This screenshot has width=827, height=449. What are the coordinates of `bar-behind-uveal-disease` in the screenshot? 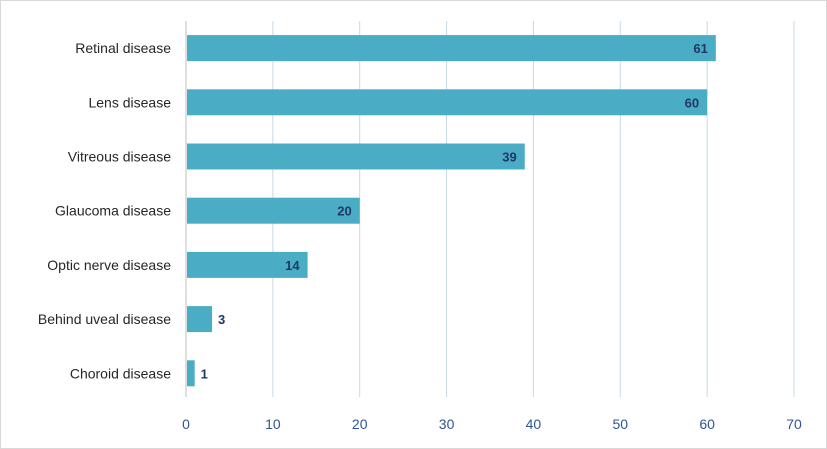 It's located at (200, 319).